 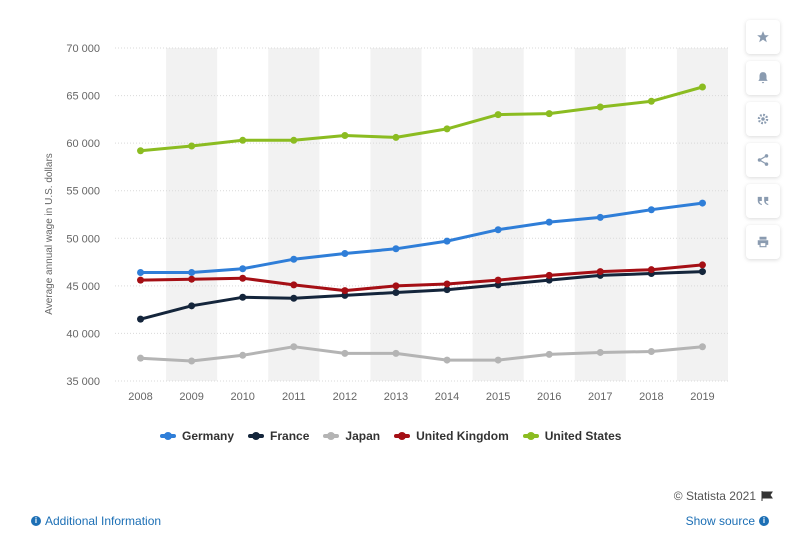 I want to click on legend-item-united-kingdom: United Kingdom, so click(x=451, y=436).